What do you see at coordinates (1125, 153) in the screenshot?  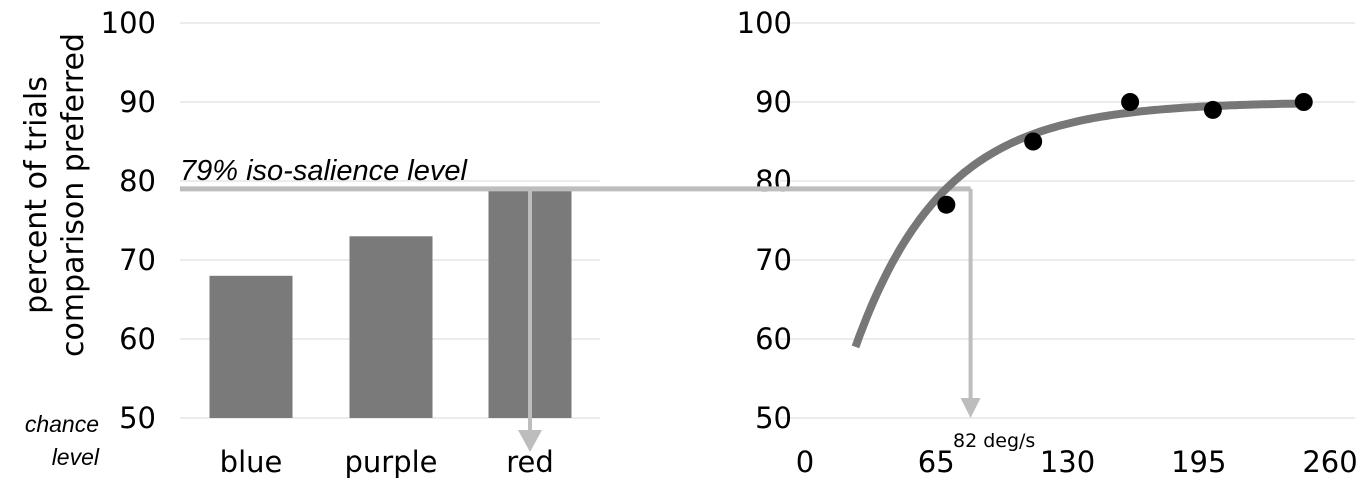 I see `data-points` at bounding box center [1125, 153].